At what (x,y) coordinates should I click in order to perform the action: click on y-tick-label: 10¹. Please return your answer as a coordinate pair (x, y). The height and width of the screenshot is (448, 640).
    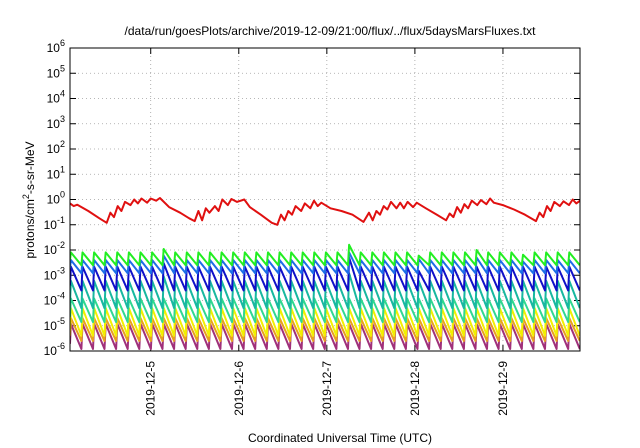
    Looking at the image, I should click on (56, 172).